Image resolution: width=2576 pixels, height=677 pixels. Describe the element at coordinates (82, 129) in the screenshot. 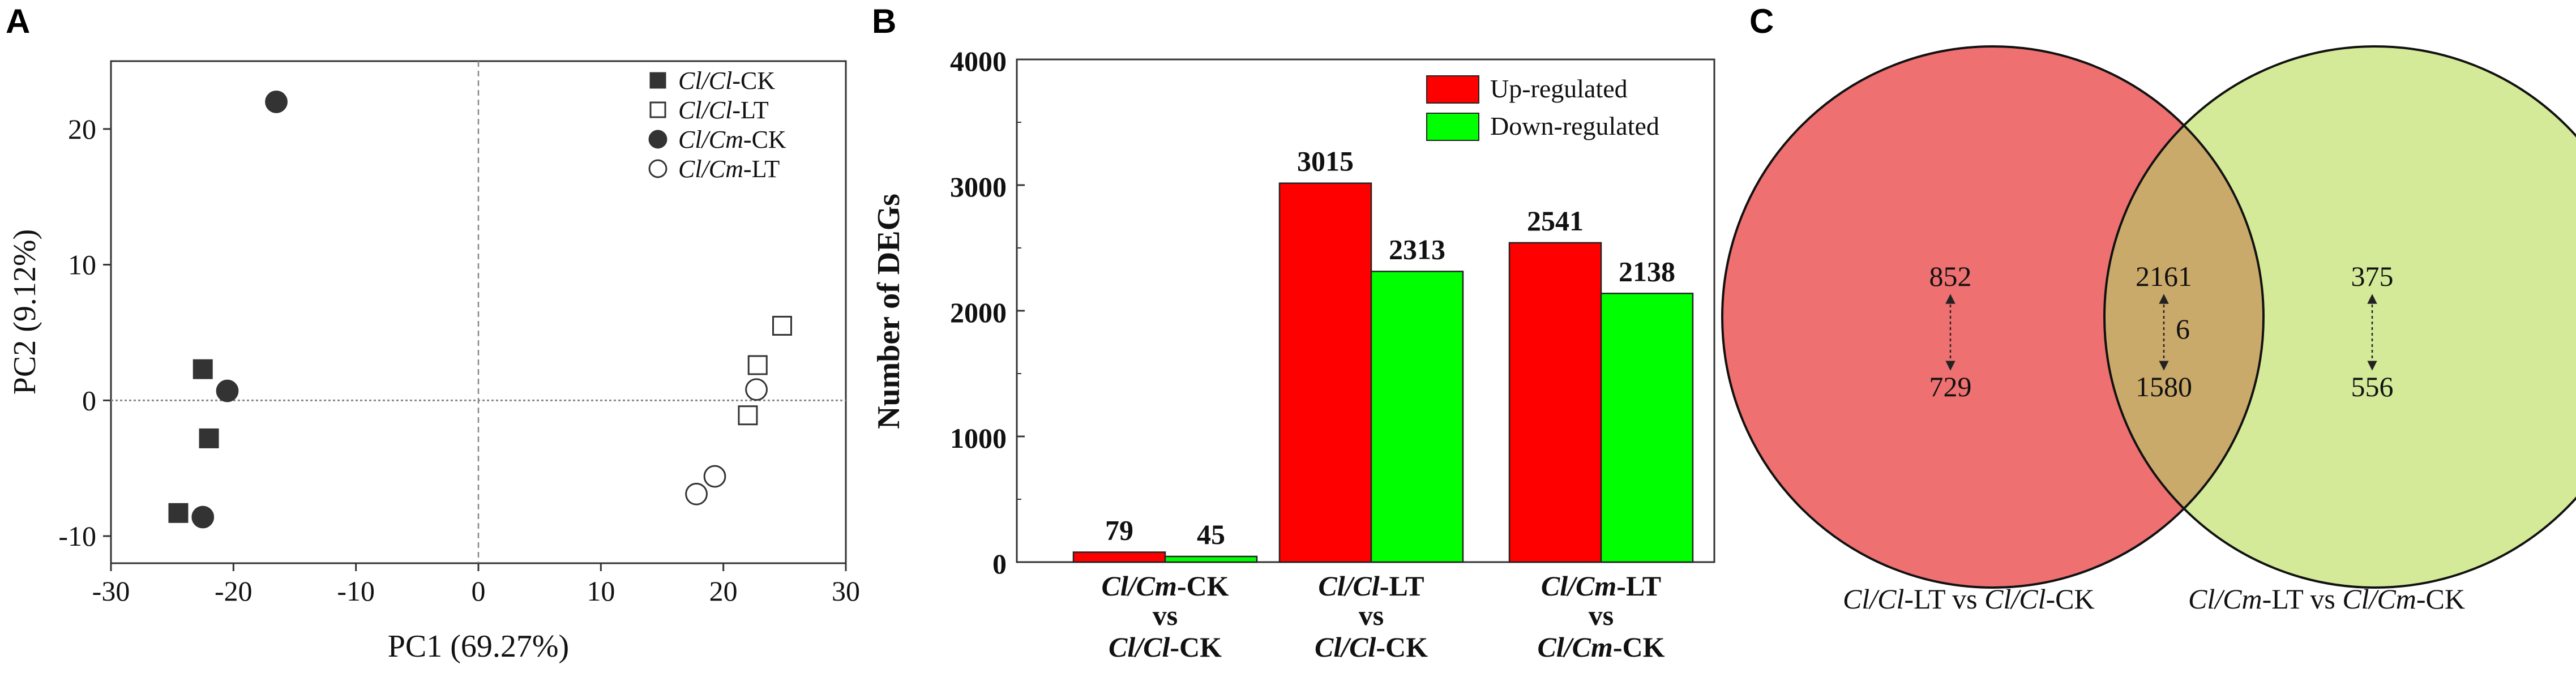

I see `panel-a-y-tick-label: 20` at that location.